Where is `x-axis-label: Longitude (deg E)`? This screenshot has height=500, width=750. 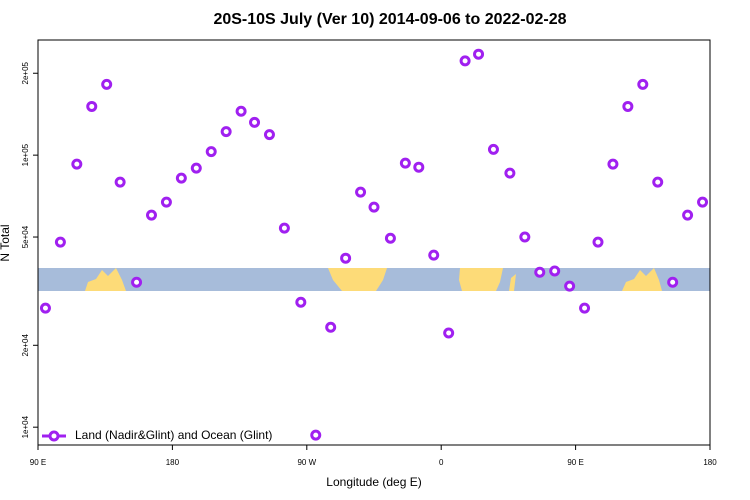 x-axis-label: Longitude (deg E) is located at coordinates (373, 482).